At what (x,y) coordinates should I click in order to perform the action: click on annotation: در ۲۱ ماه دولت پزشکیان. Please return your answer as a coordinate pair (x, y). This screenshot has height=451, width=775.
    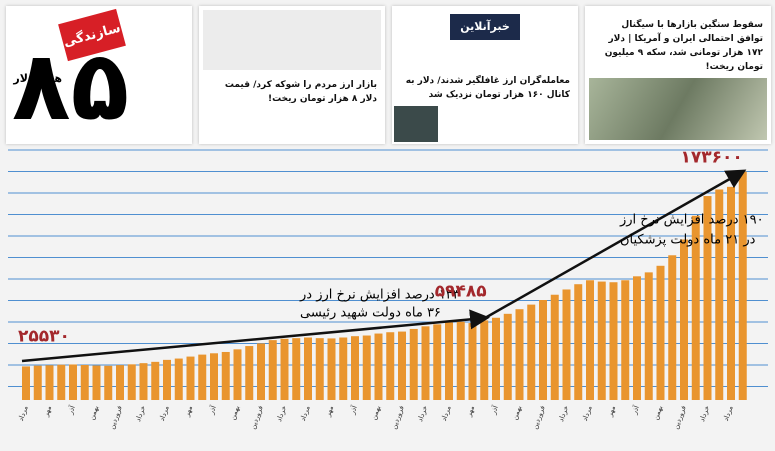
    Looking at the image, I should click on (688, 240).